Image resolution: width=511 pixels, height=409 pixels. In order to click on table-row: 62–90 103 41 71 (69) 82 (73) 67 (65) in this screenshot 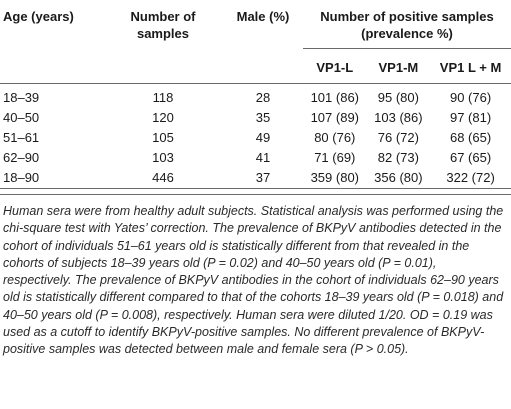, I will do `click(255, 158)`.